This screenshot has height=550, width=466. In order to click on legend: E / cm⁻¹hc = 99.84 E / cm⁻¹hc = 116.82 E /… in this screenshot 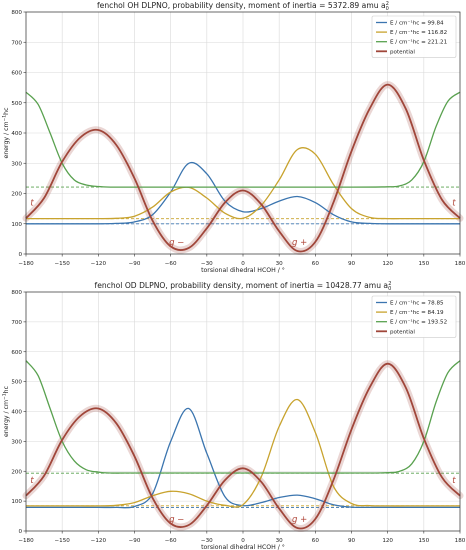, I will do `click(414, 36)`.